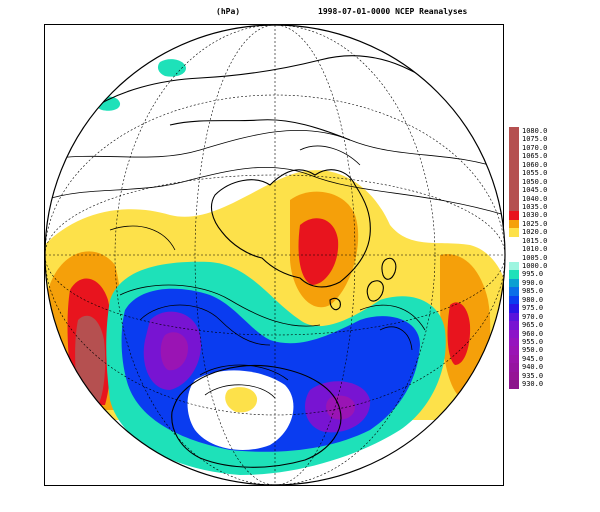 The height and width of the screenshot is (512, 600). I want to click on units-label: (hPa), so click(228, 11).